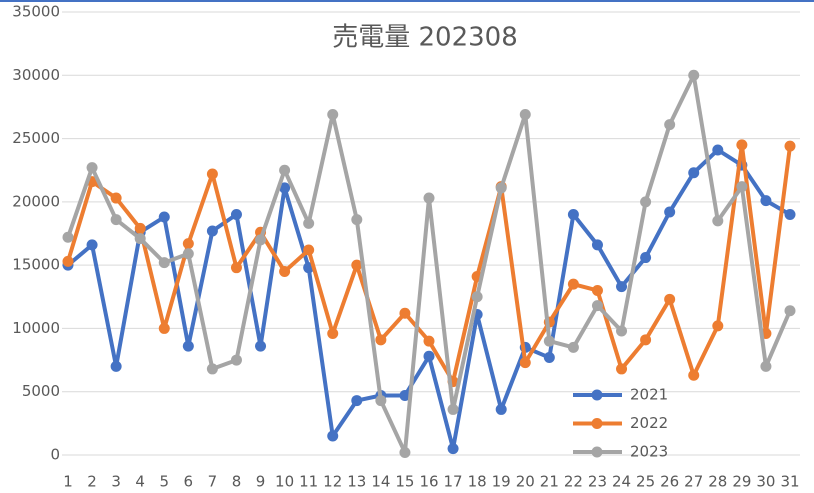 The image size is (814, 493). I want to click on legend-label: 2022, so click(649, 423).